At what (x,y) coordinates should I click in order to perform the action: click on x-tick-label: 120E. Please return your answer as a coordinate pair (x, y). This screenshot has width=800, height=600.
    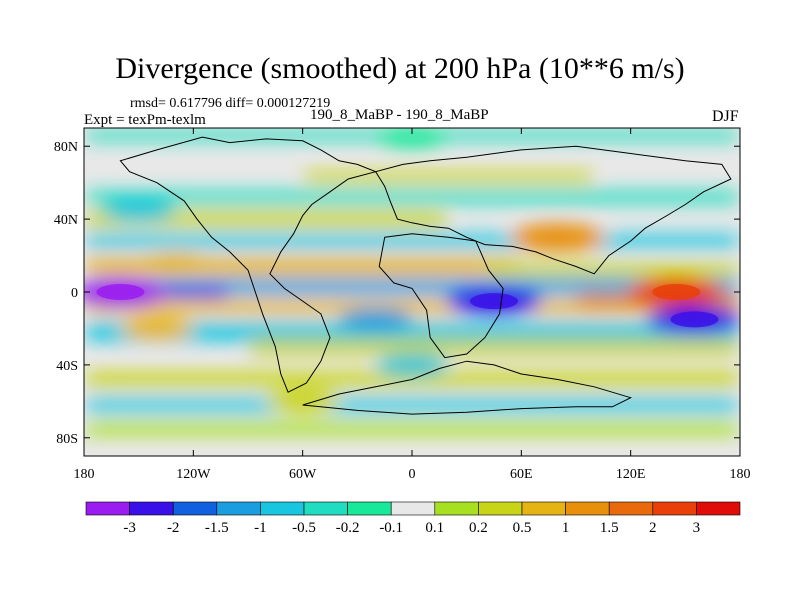
    Looking at the image, I should click on (631, 474).